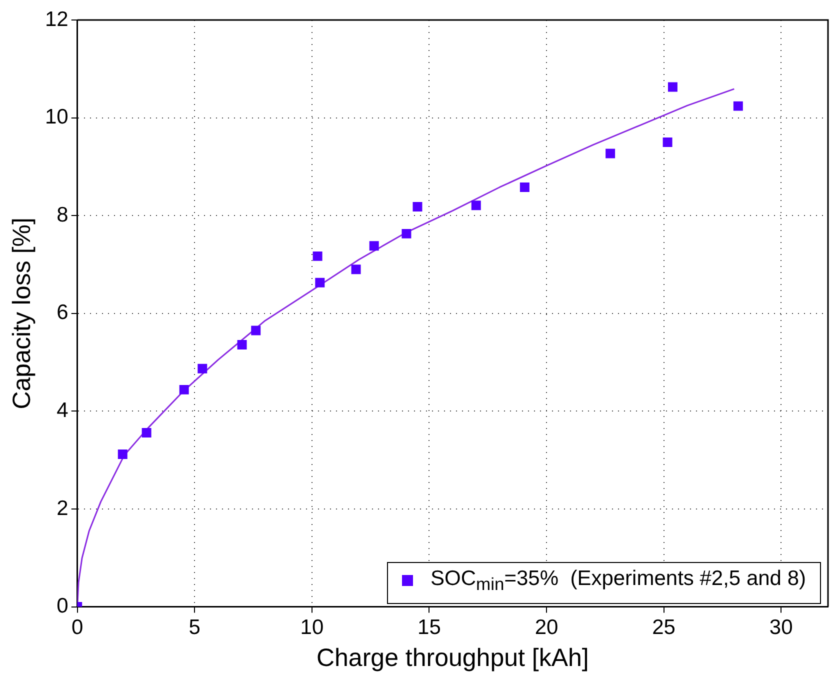  What do you see at coordinates (62, 214) in the screenshot?
I see `y-tick-label: 8` at bounding box center [62, 214].